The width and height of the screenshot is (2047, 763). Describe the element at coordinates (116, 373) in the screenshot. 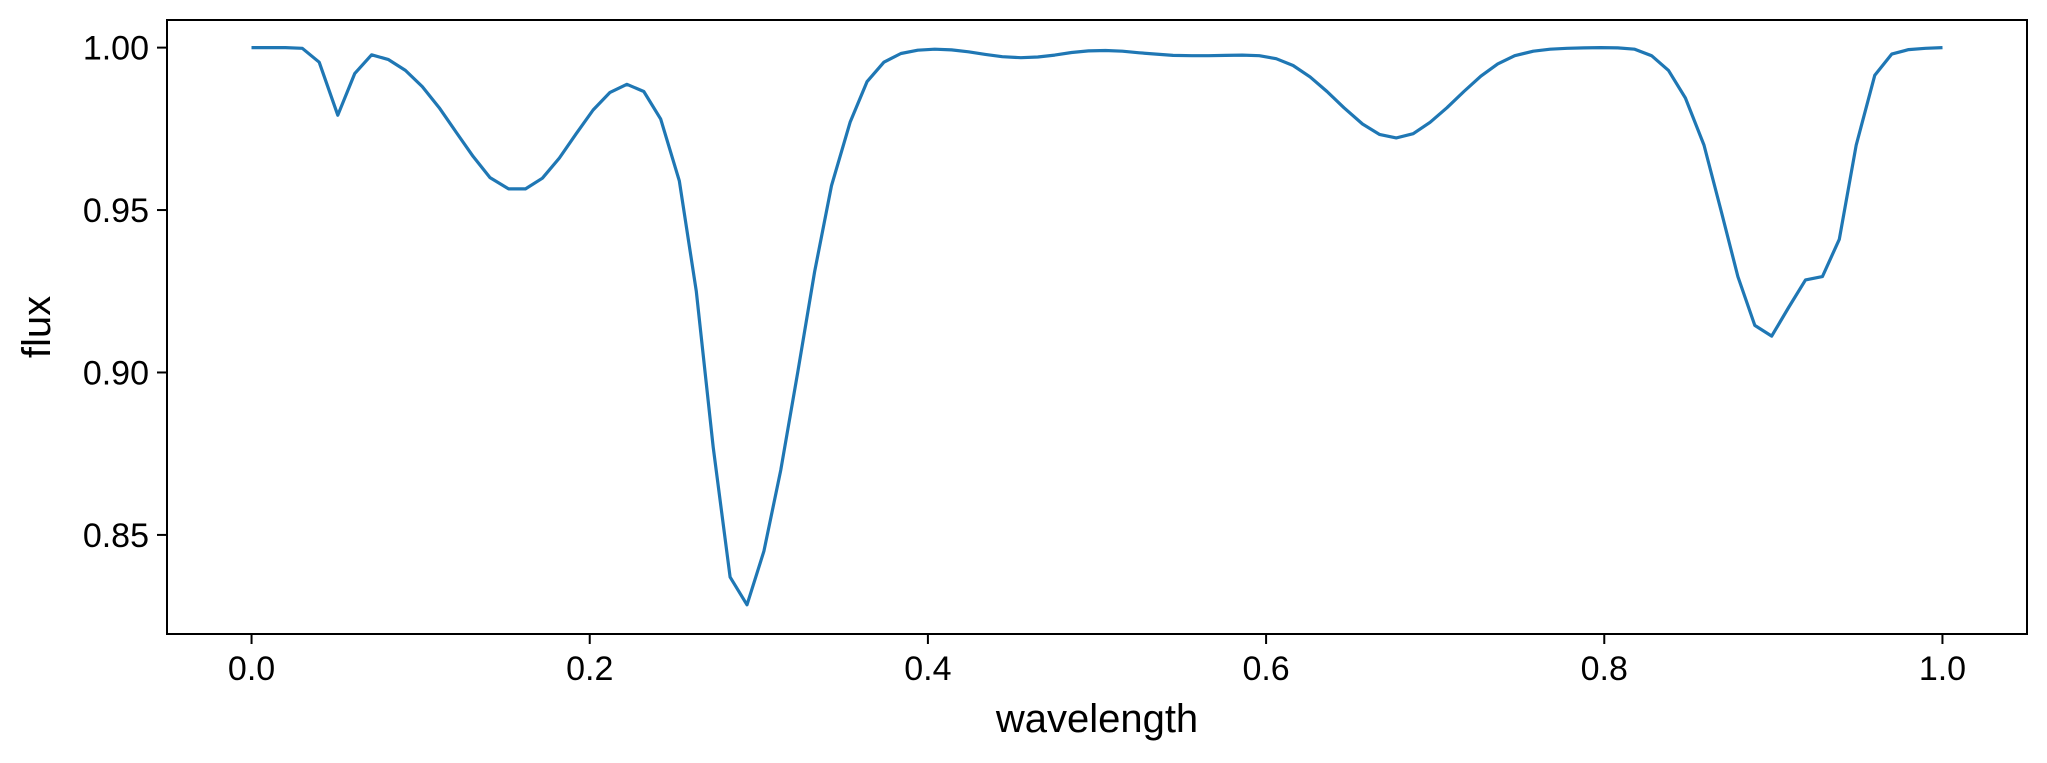

I see `y-tick-label: 0.90` at that location.